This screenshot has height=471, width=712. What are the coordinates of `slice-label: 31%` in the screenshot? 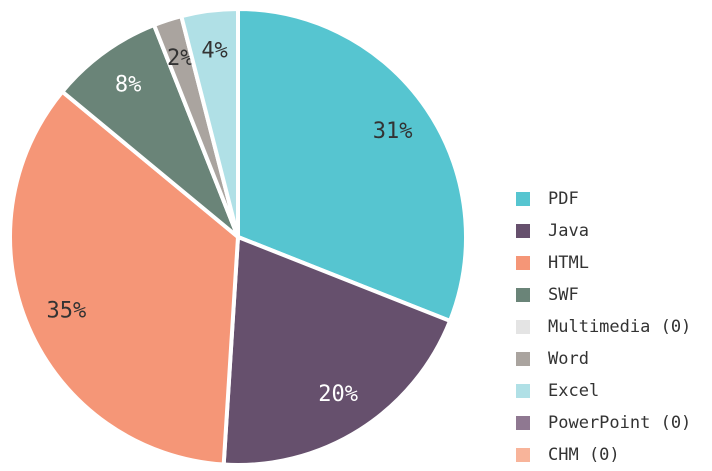 It's located at (393, 131).